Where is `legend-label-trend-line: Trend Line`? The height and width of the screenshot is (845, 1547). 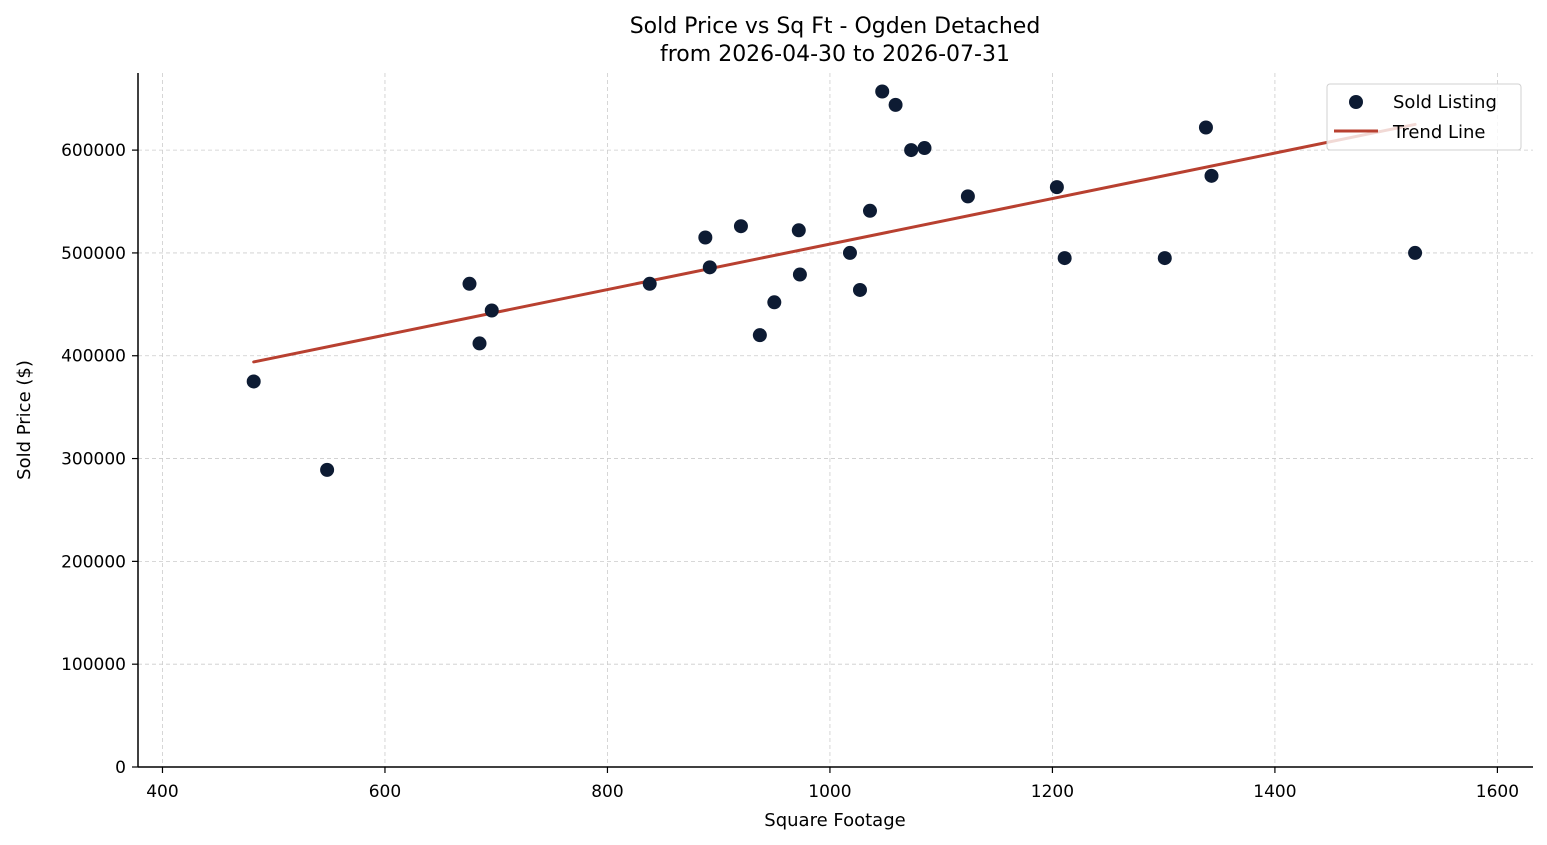
legend-label-trend-line: Trend Line is located at coordinates (1439, 132).